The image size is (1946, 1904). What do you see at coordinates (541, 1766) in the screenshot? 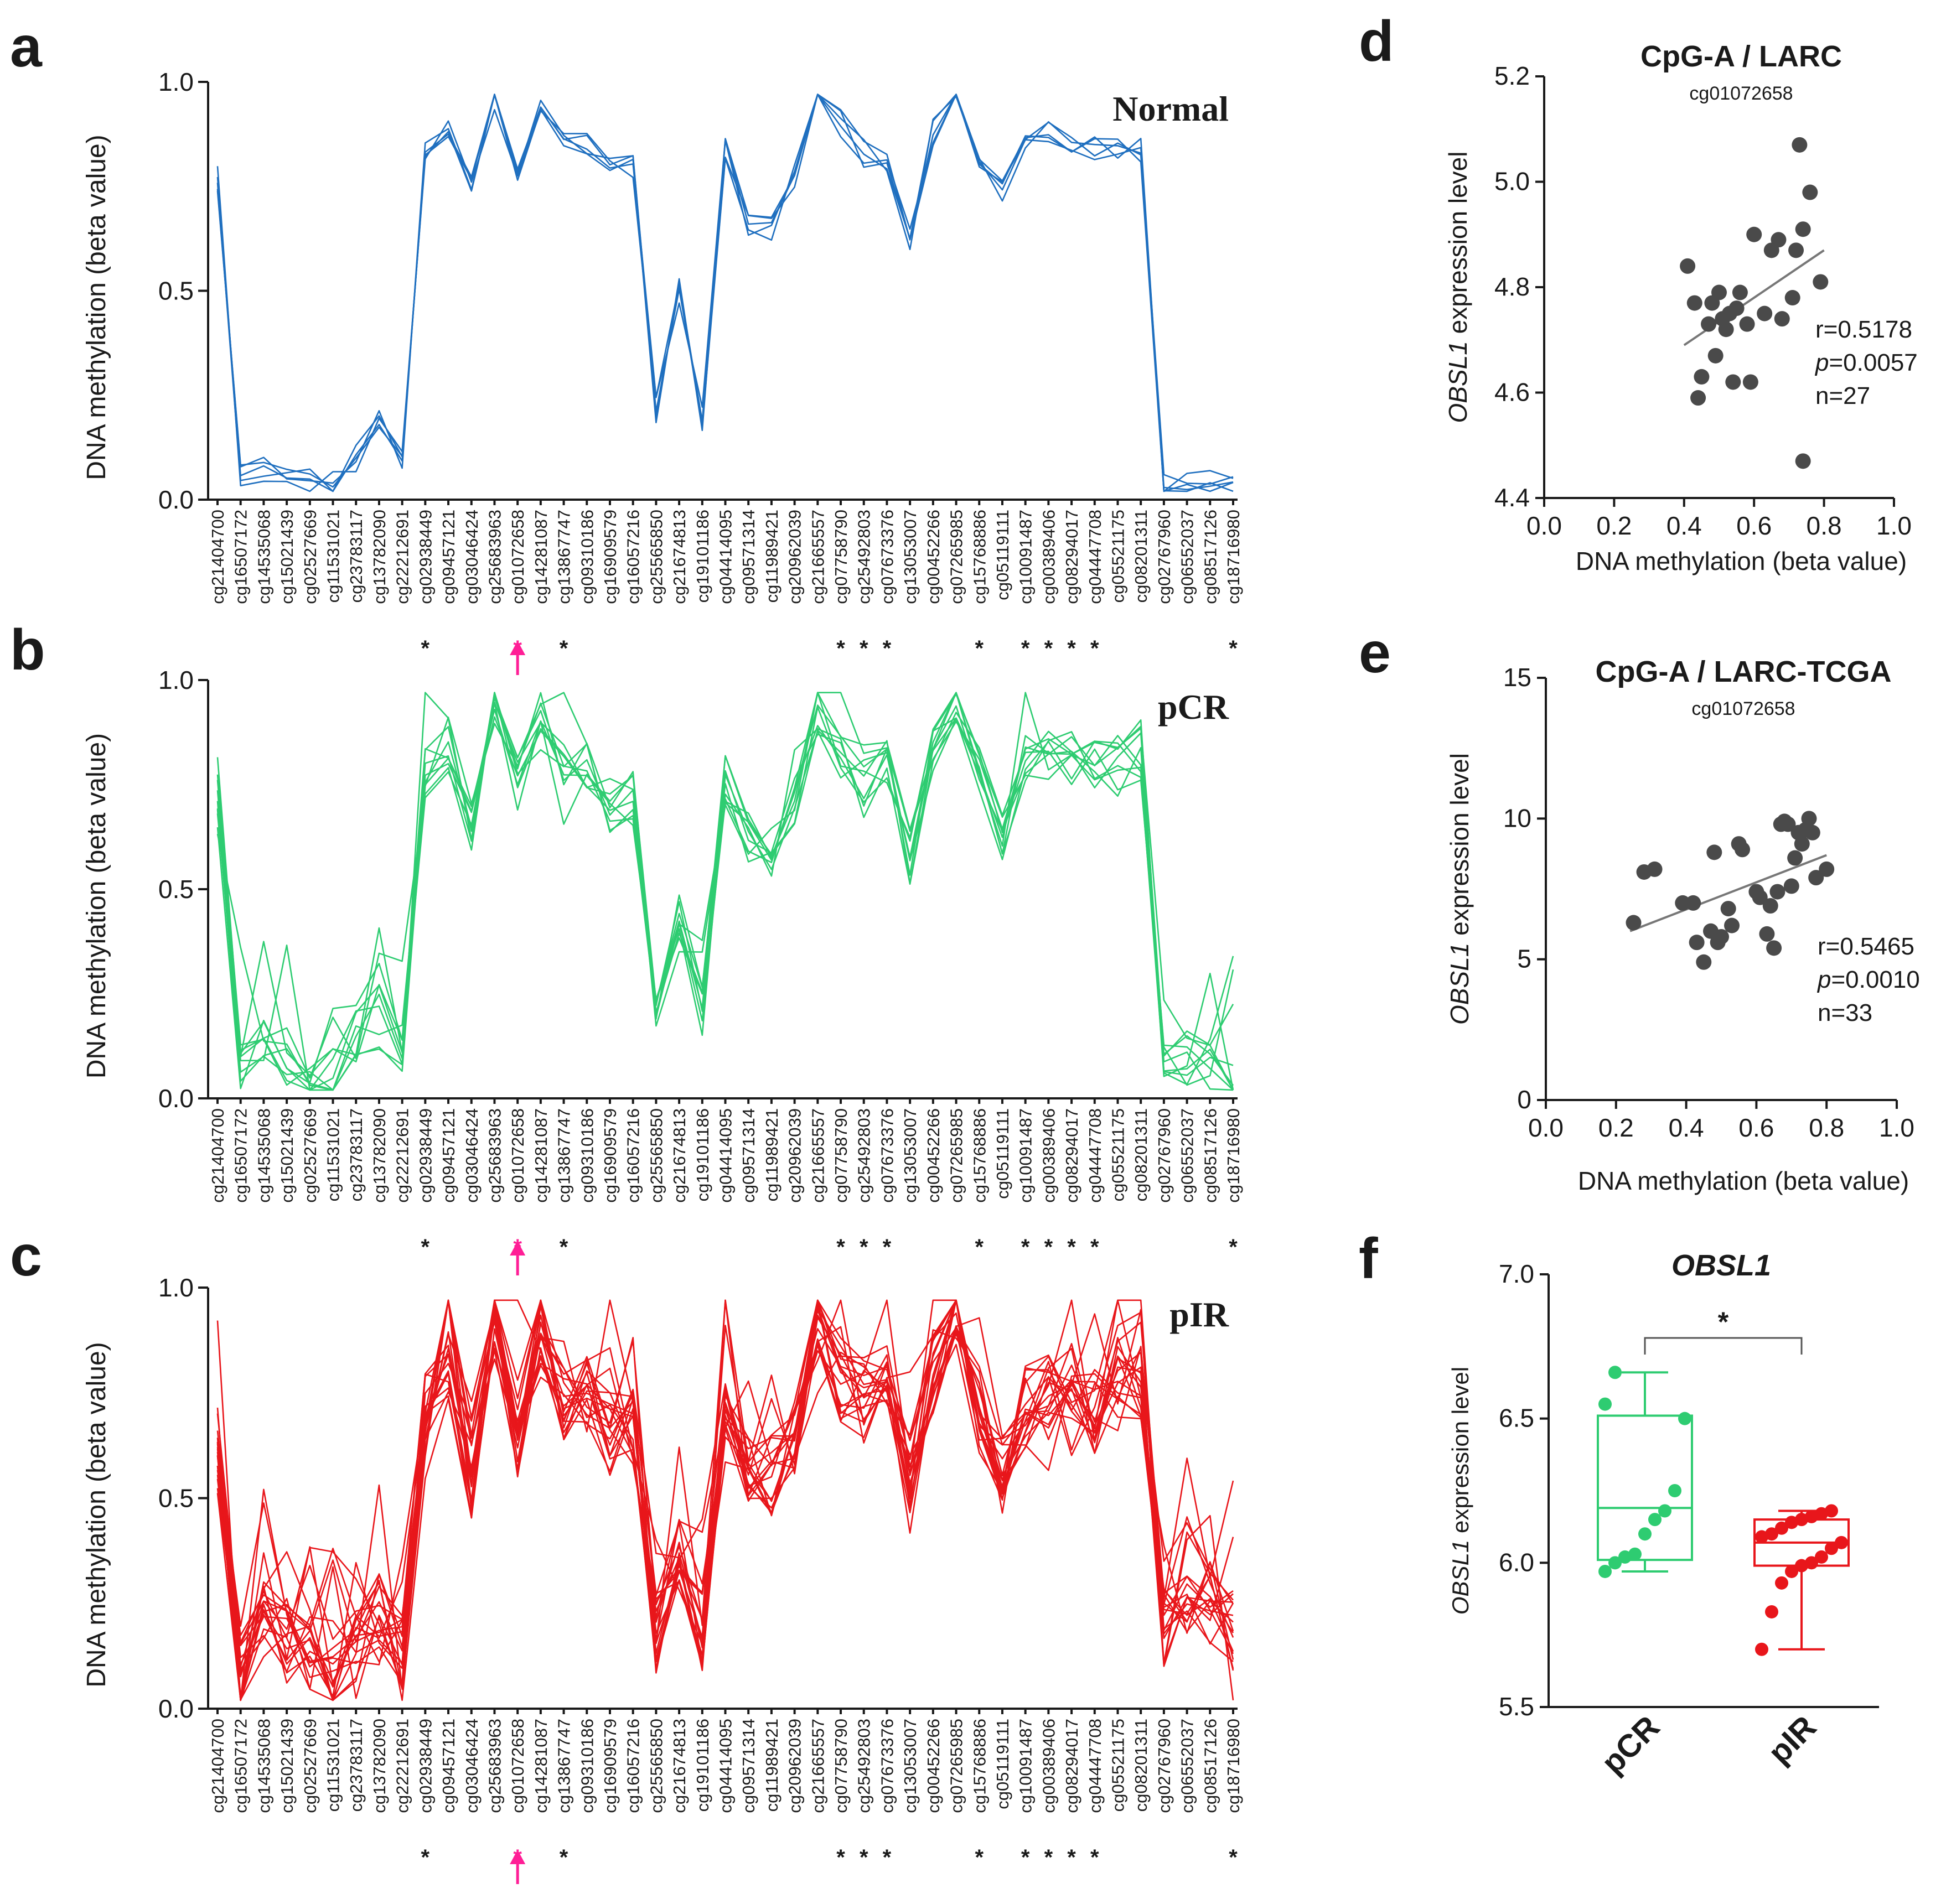
I see `probe-label: cg14281087` at bounding box center [541, 1766].